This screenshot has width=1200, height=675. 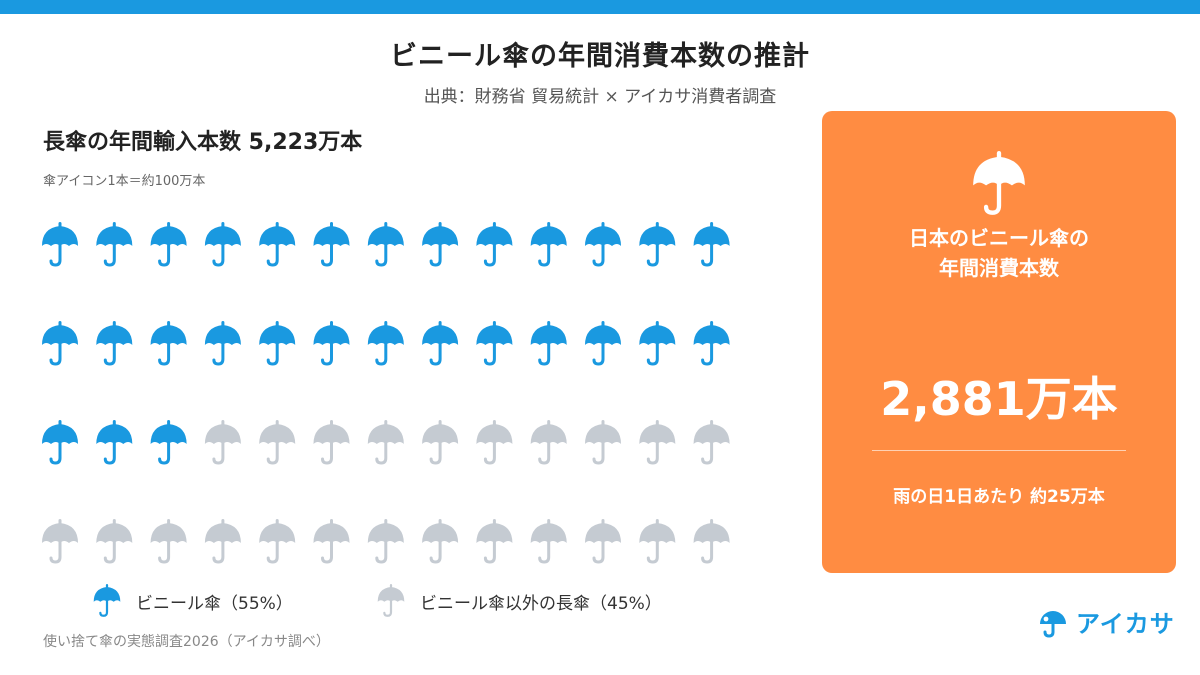 What do you see at coordinates (124, 181) in the screenshot?
I see `icon-scale-note: 傘アイコン1本＝約100万本` at bounding box center [124, 181].